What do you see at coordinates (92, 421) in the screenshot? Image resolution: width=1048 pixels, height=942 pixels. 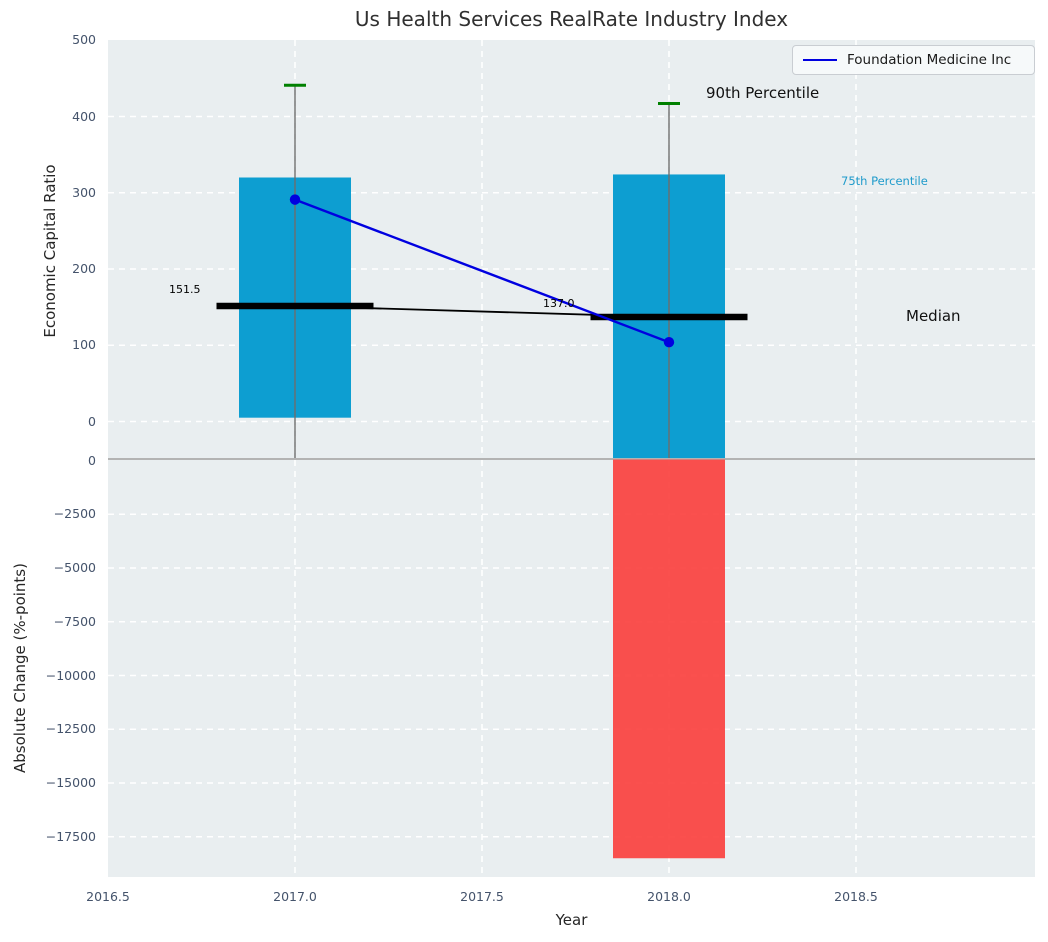 I see `y-tick-label-top: 0` at bounding box center [92, 421].